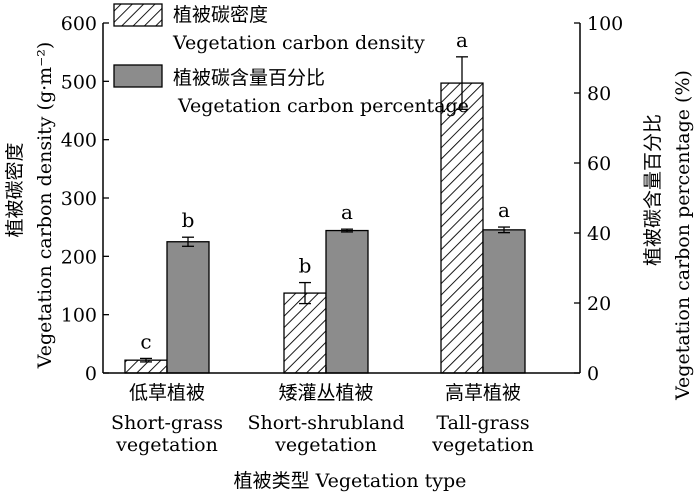 The height and width of the screenshot is (496, 700). What do you see at coordinates (45, 206) in the screenshot?
I see `y-left-axis-title-en: Vegetation carbon density (g·m⁻²)` at bounding box center [45, 206].